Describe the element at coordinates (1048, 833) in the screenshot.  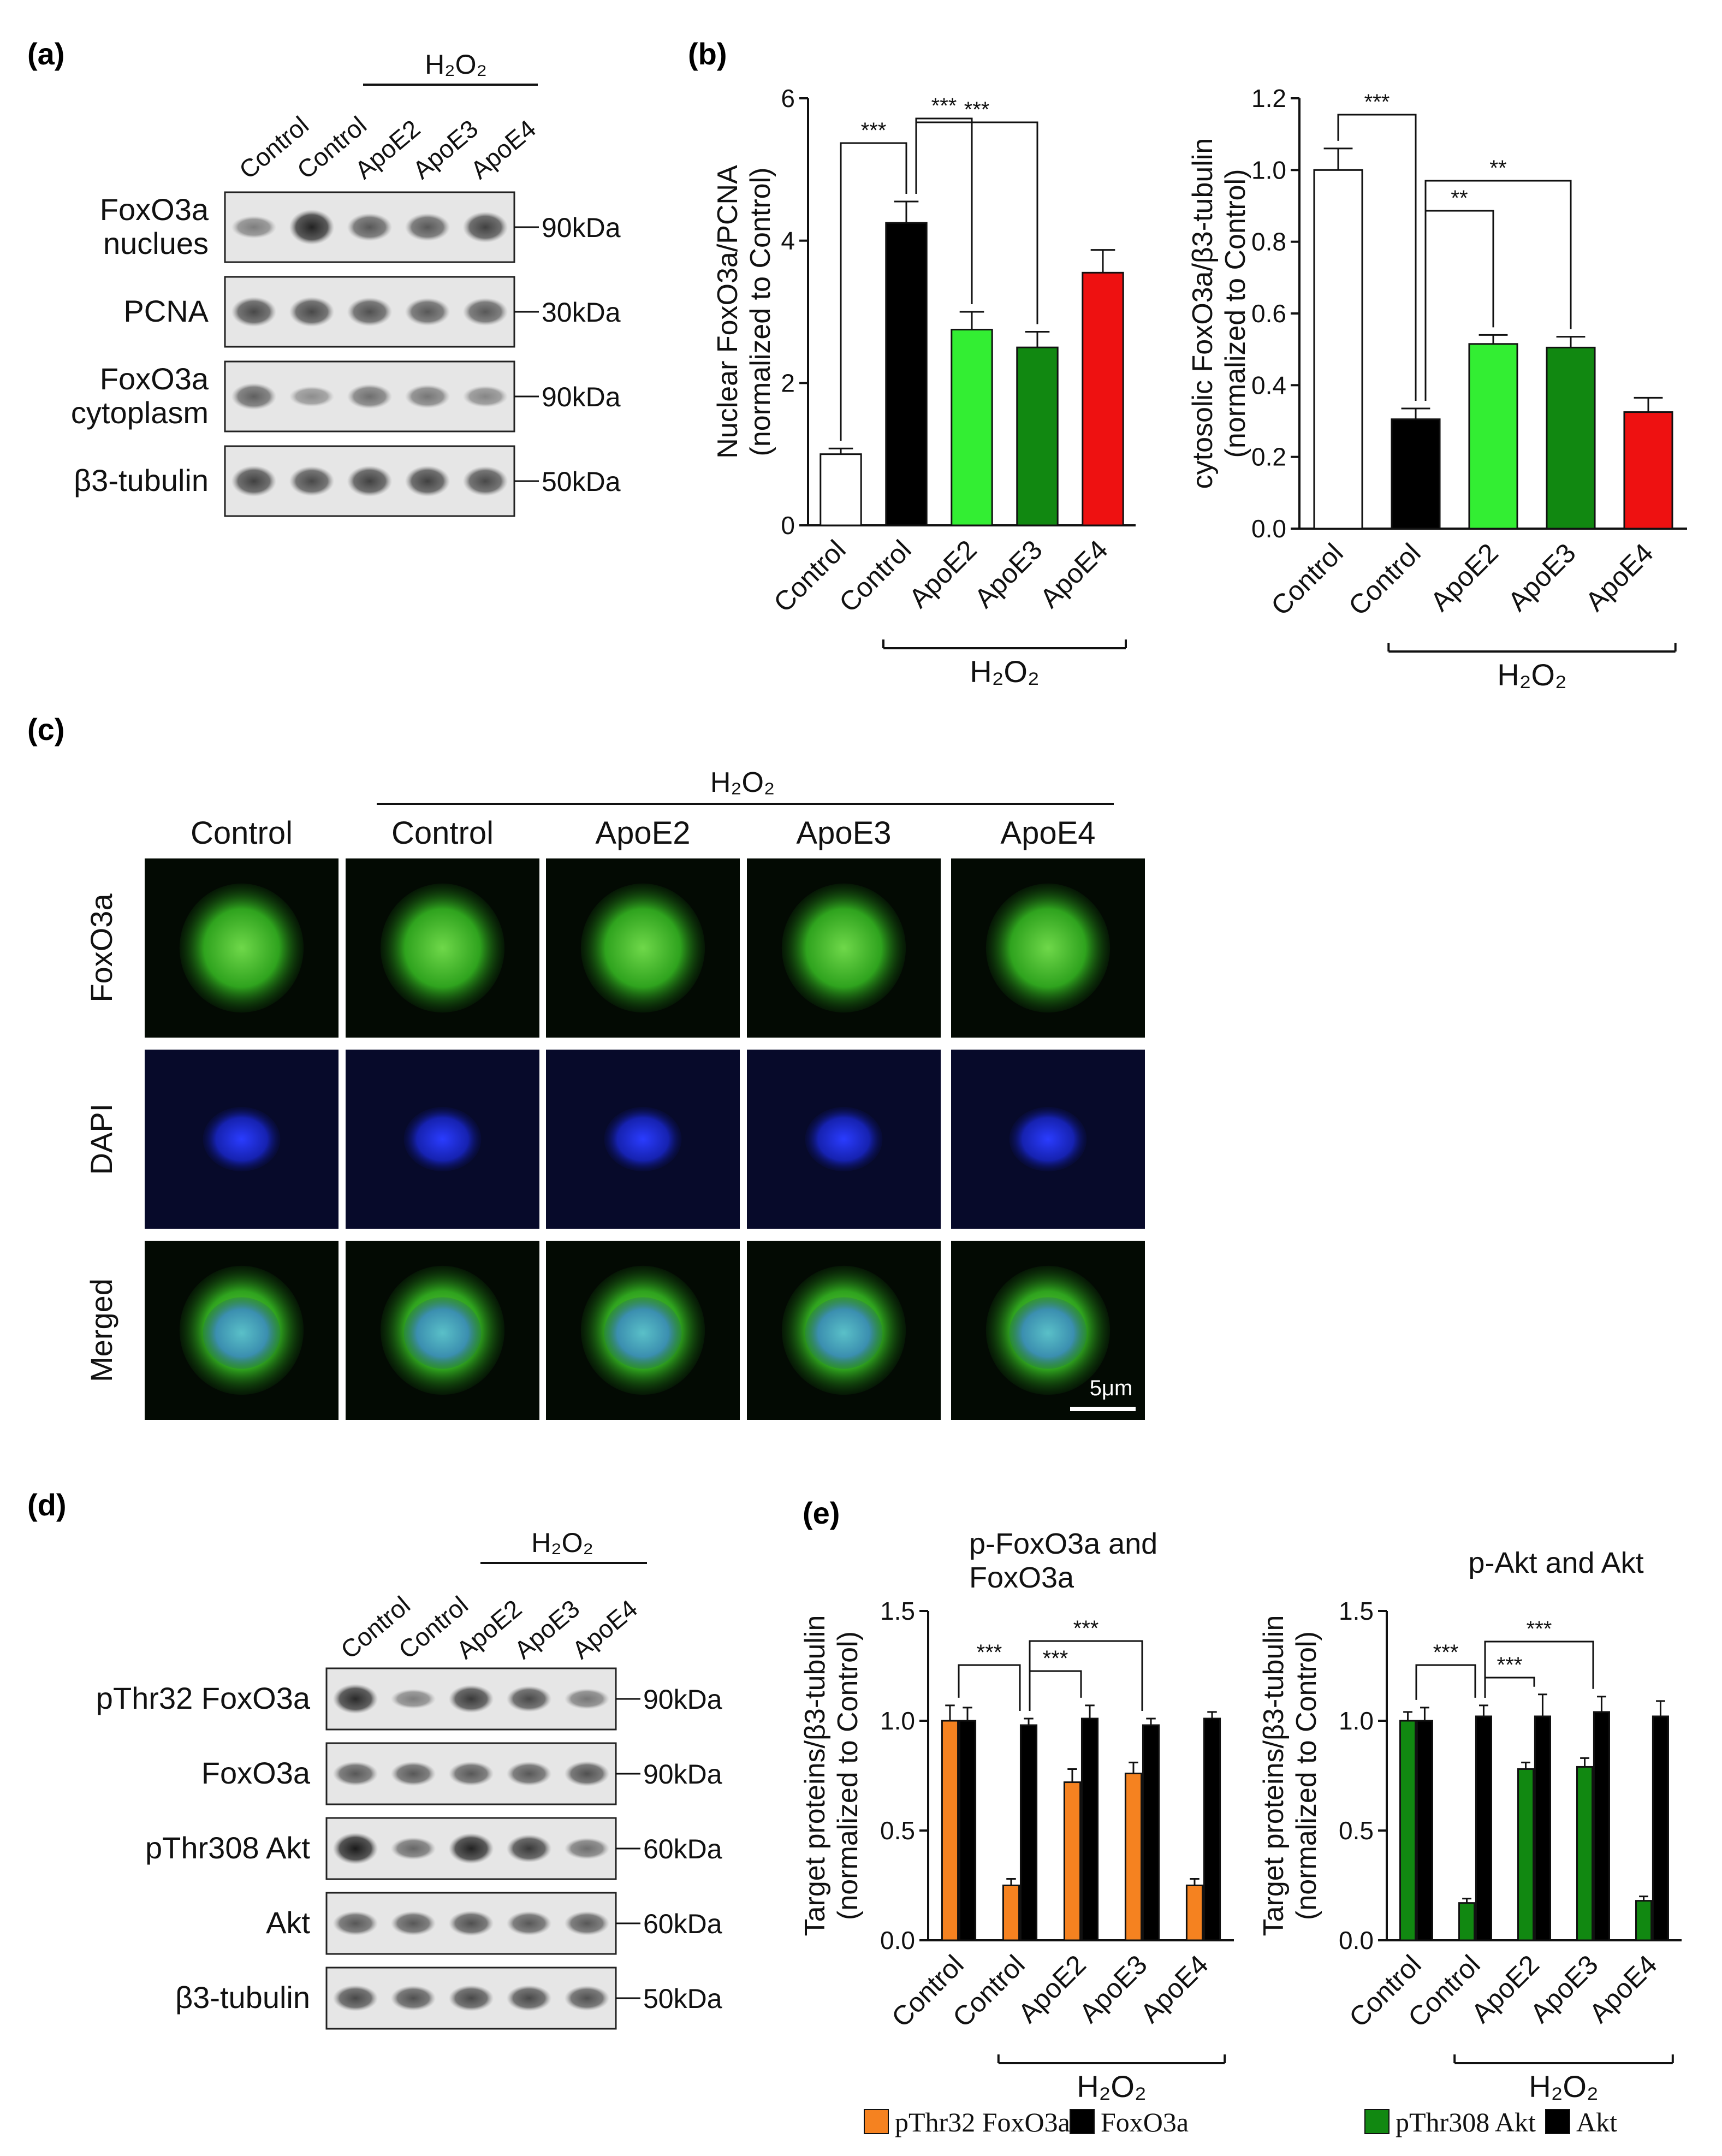
I see `column-header: ApoE4` at that location.